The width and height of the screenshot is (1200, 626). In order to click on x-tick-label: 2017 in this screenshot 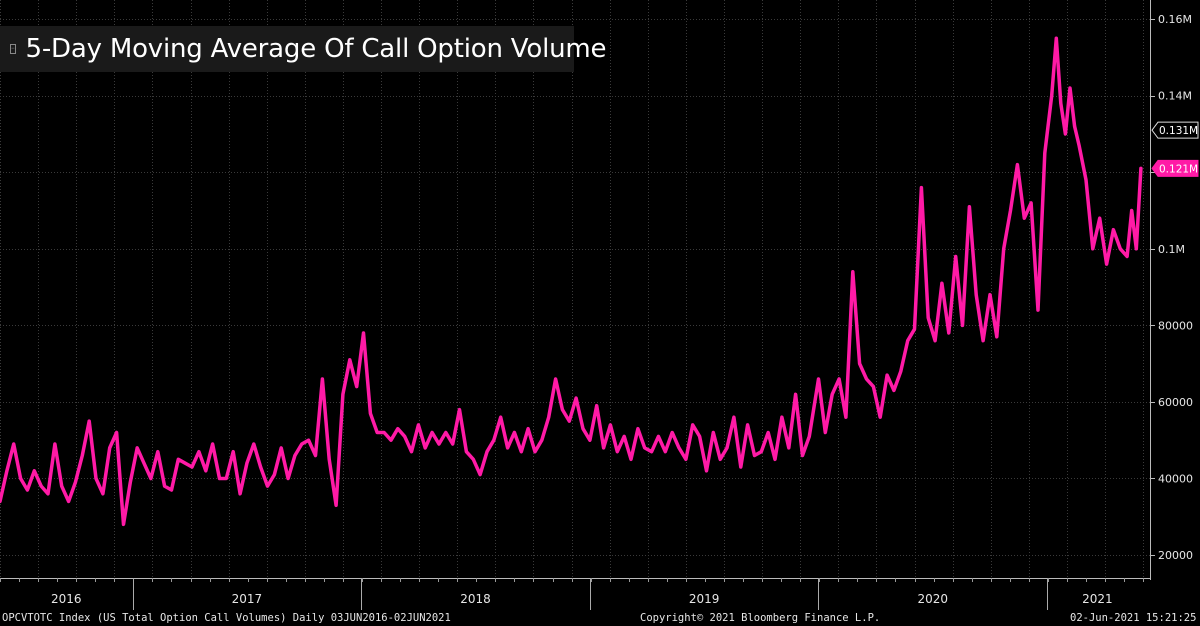, I will do `click(247, 599)`.